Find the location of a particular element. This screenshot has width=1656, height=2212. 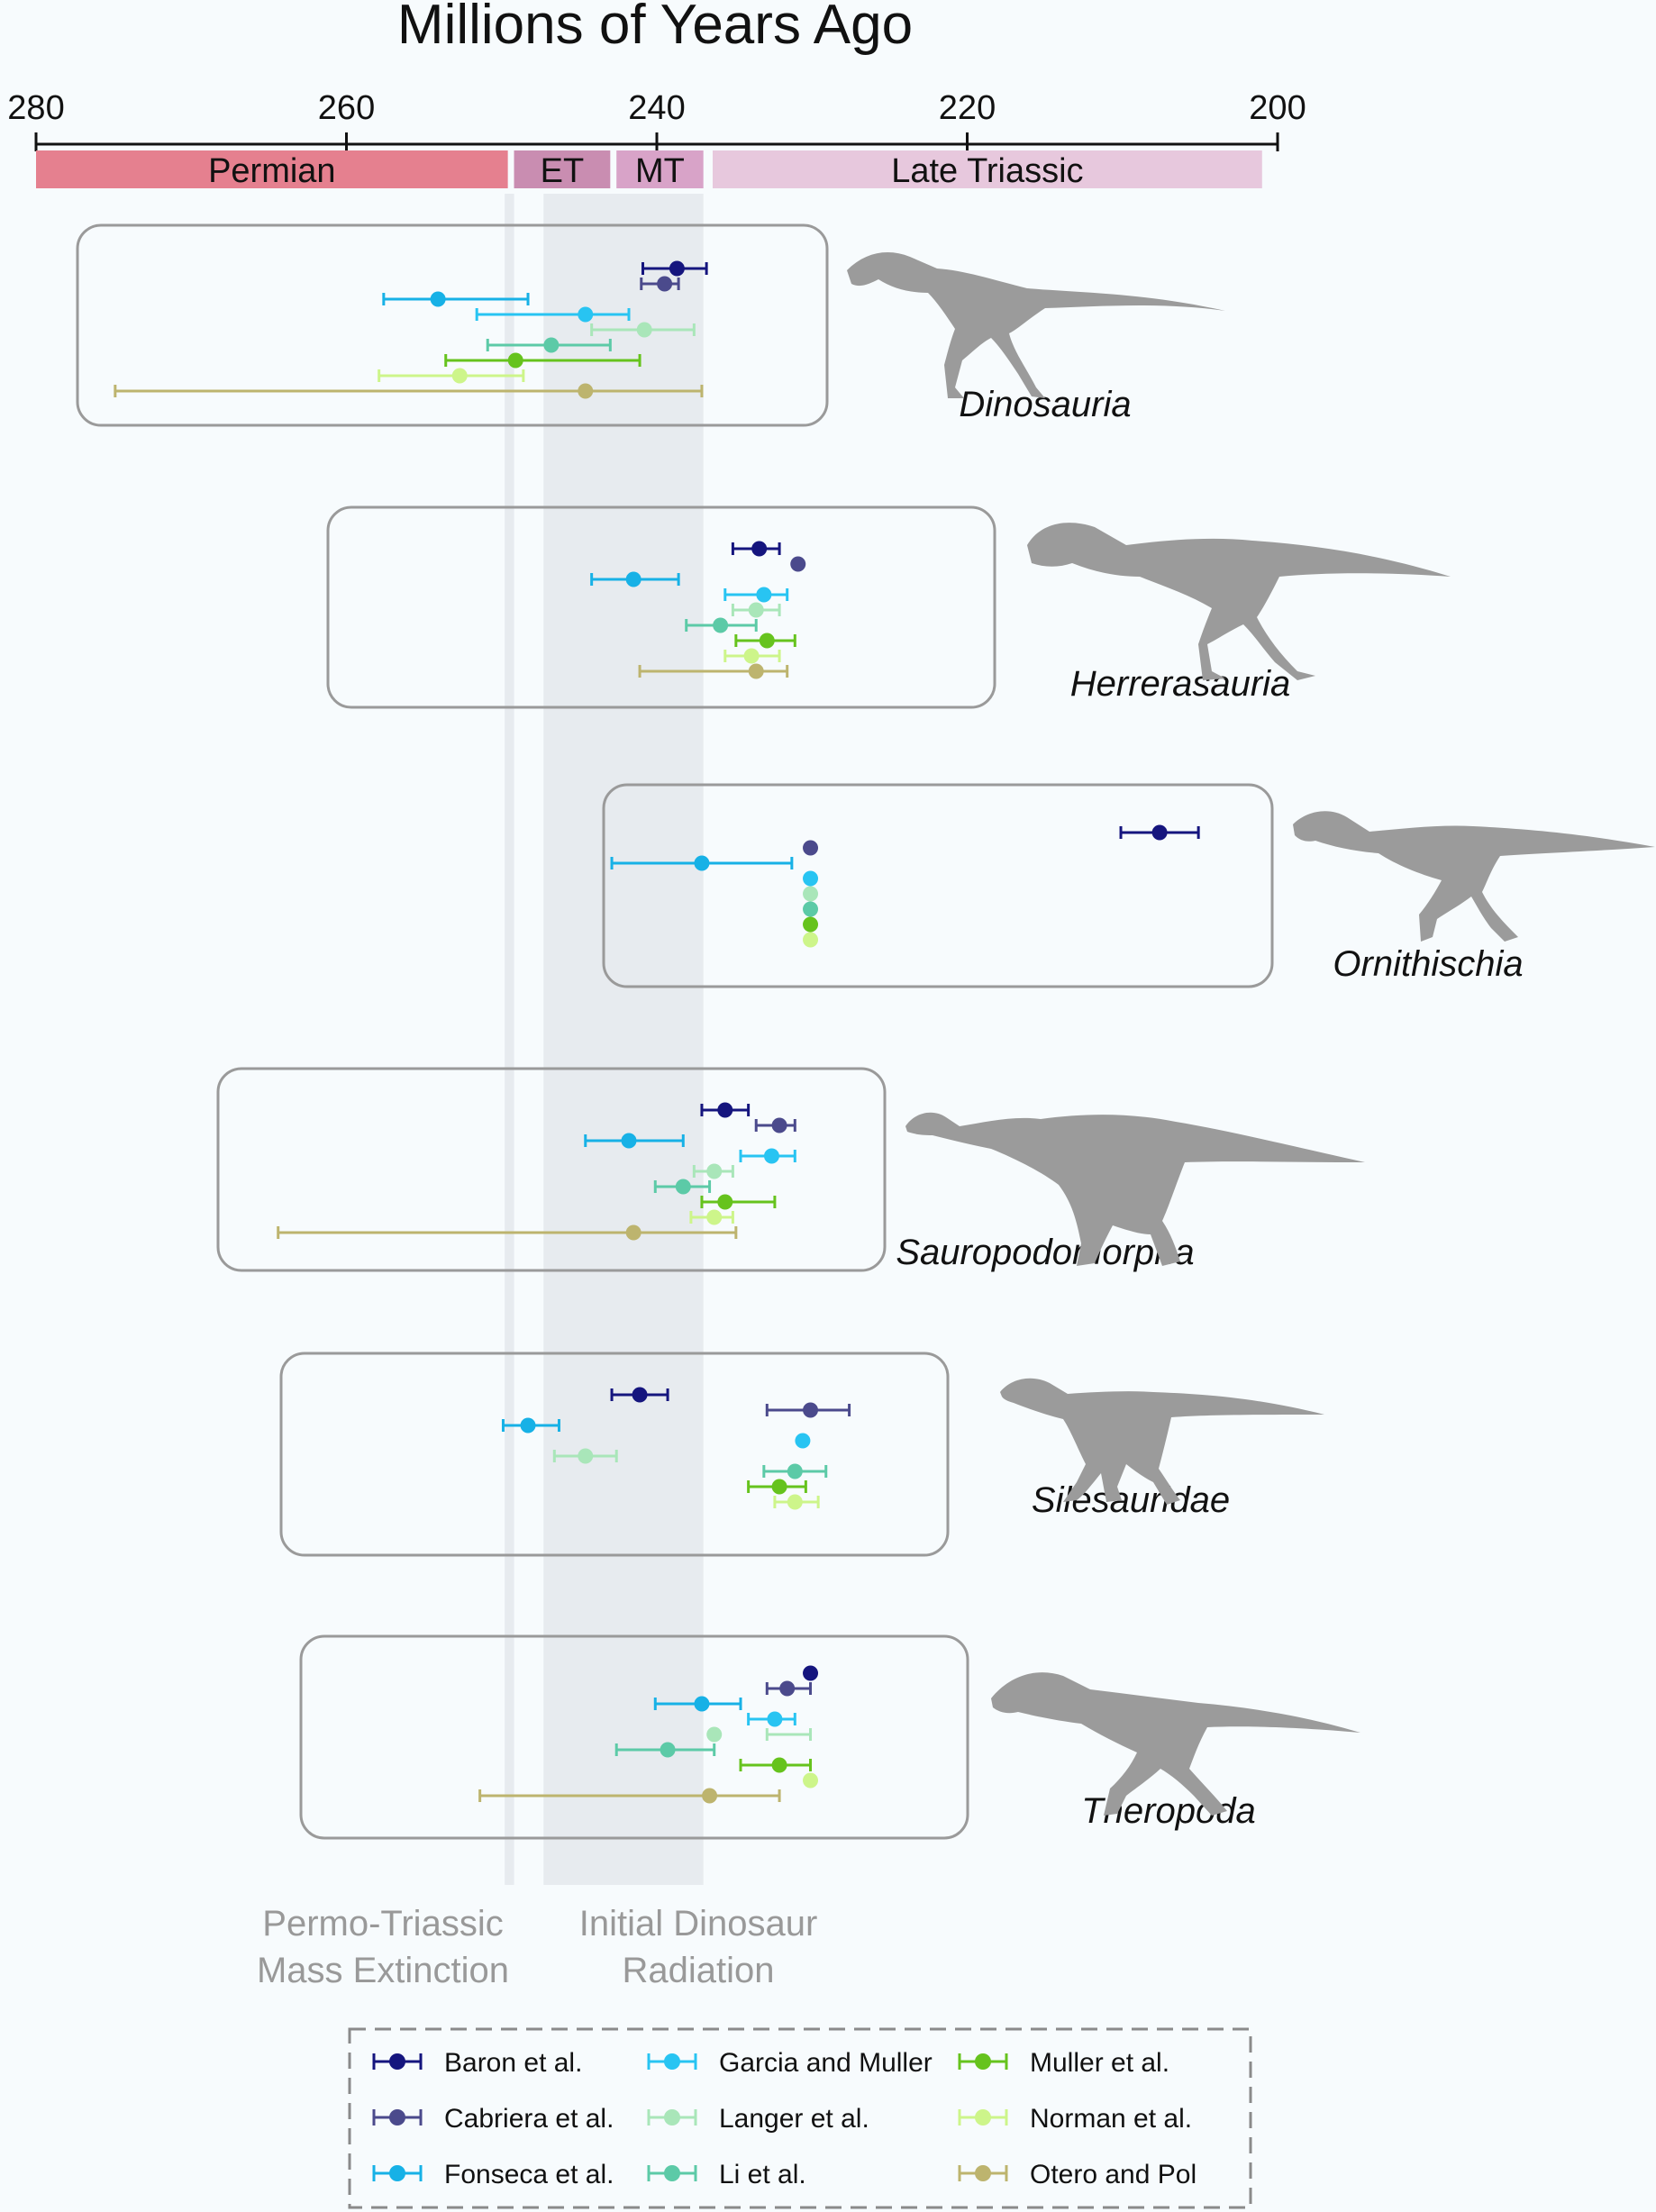

legend-label: Langer et al. is located at coordinates (794, 2119).